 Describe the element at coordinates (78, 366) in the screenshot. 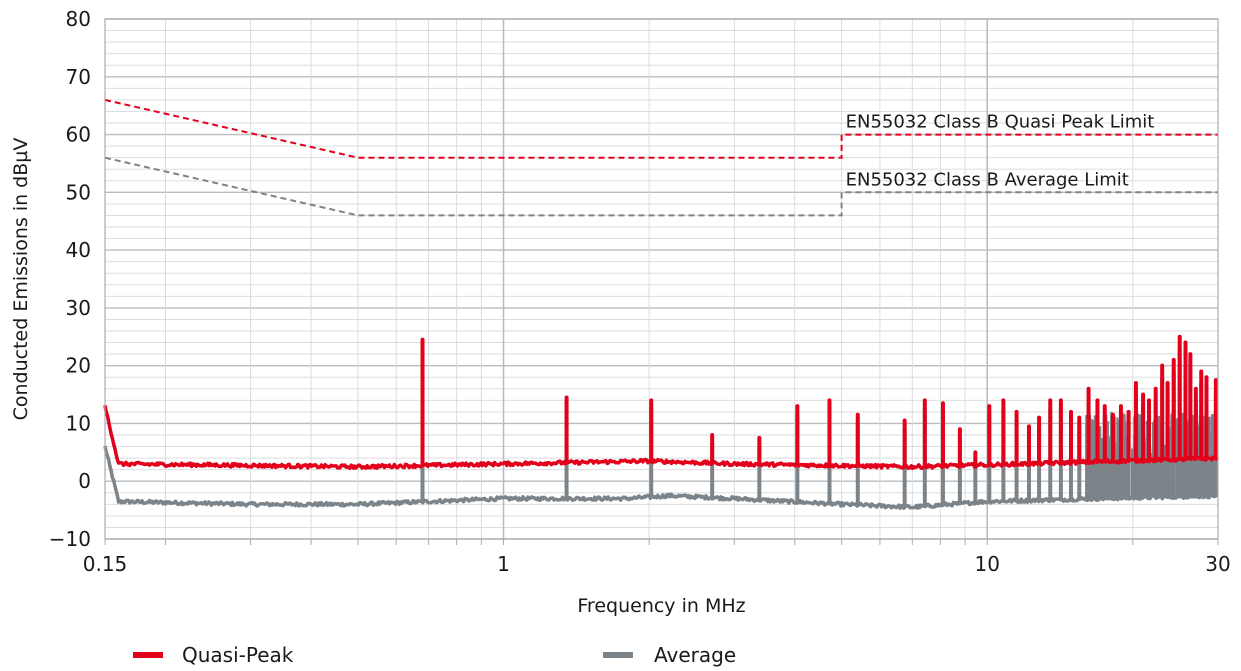

I see `y-tick-label: 20` at that location.